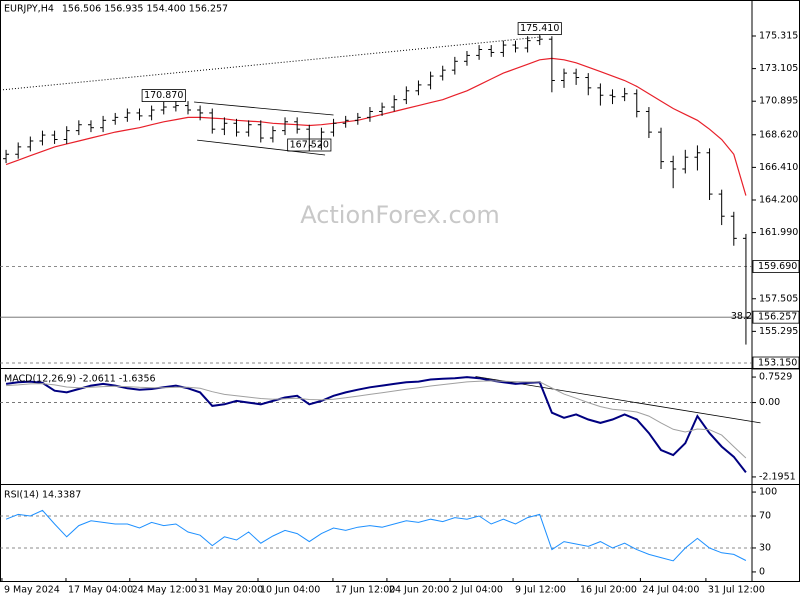 This screenshot has height=600, width=800. Describe the element at coordinates (400, 215) in the screenshot. I see `watermark: ActionForex.com` at that location.